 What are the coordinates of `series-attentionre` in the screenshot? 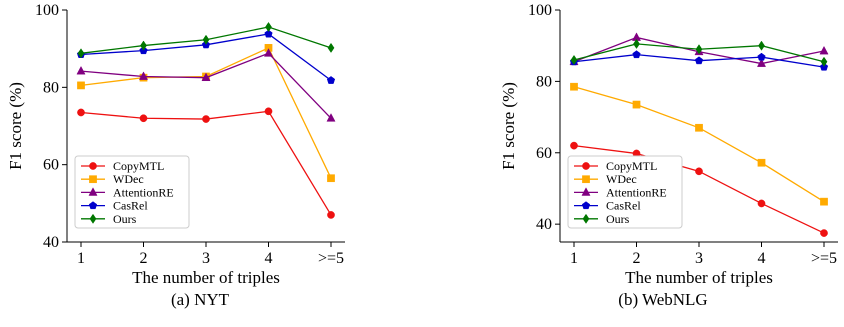 It's located at (206, 85).